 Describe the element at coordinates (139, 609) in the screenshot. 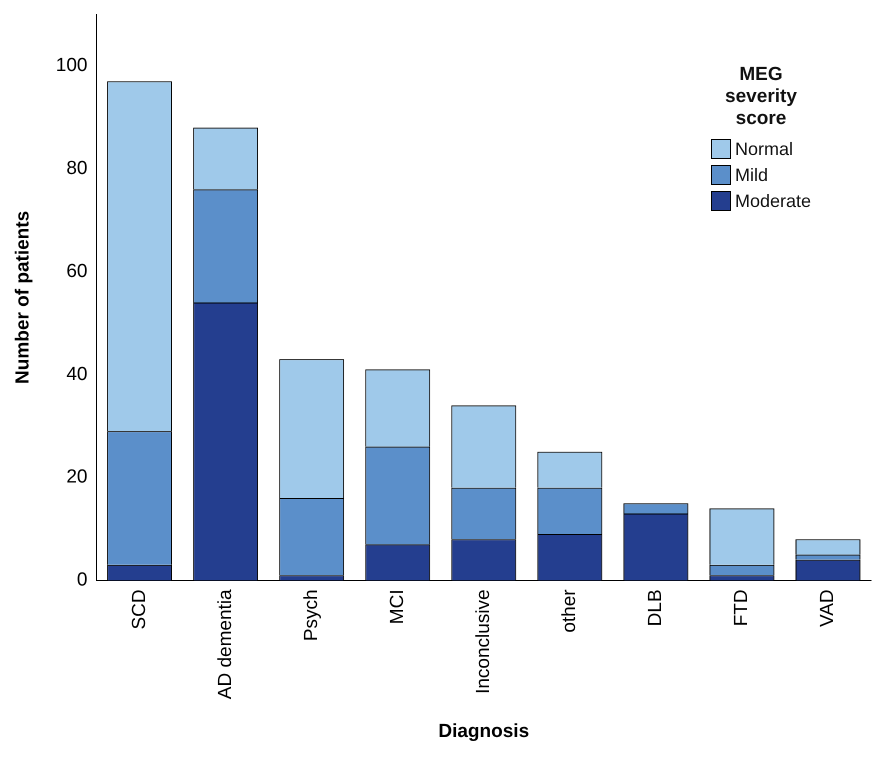

I see `x-tick-label: SCD` at that location.